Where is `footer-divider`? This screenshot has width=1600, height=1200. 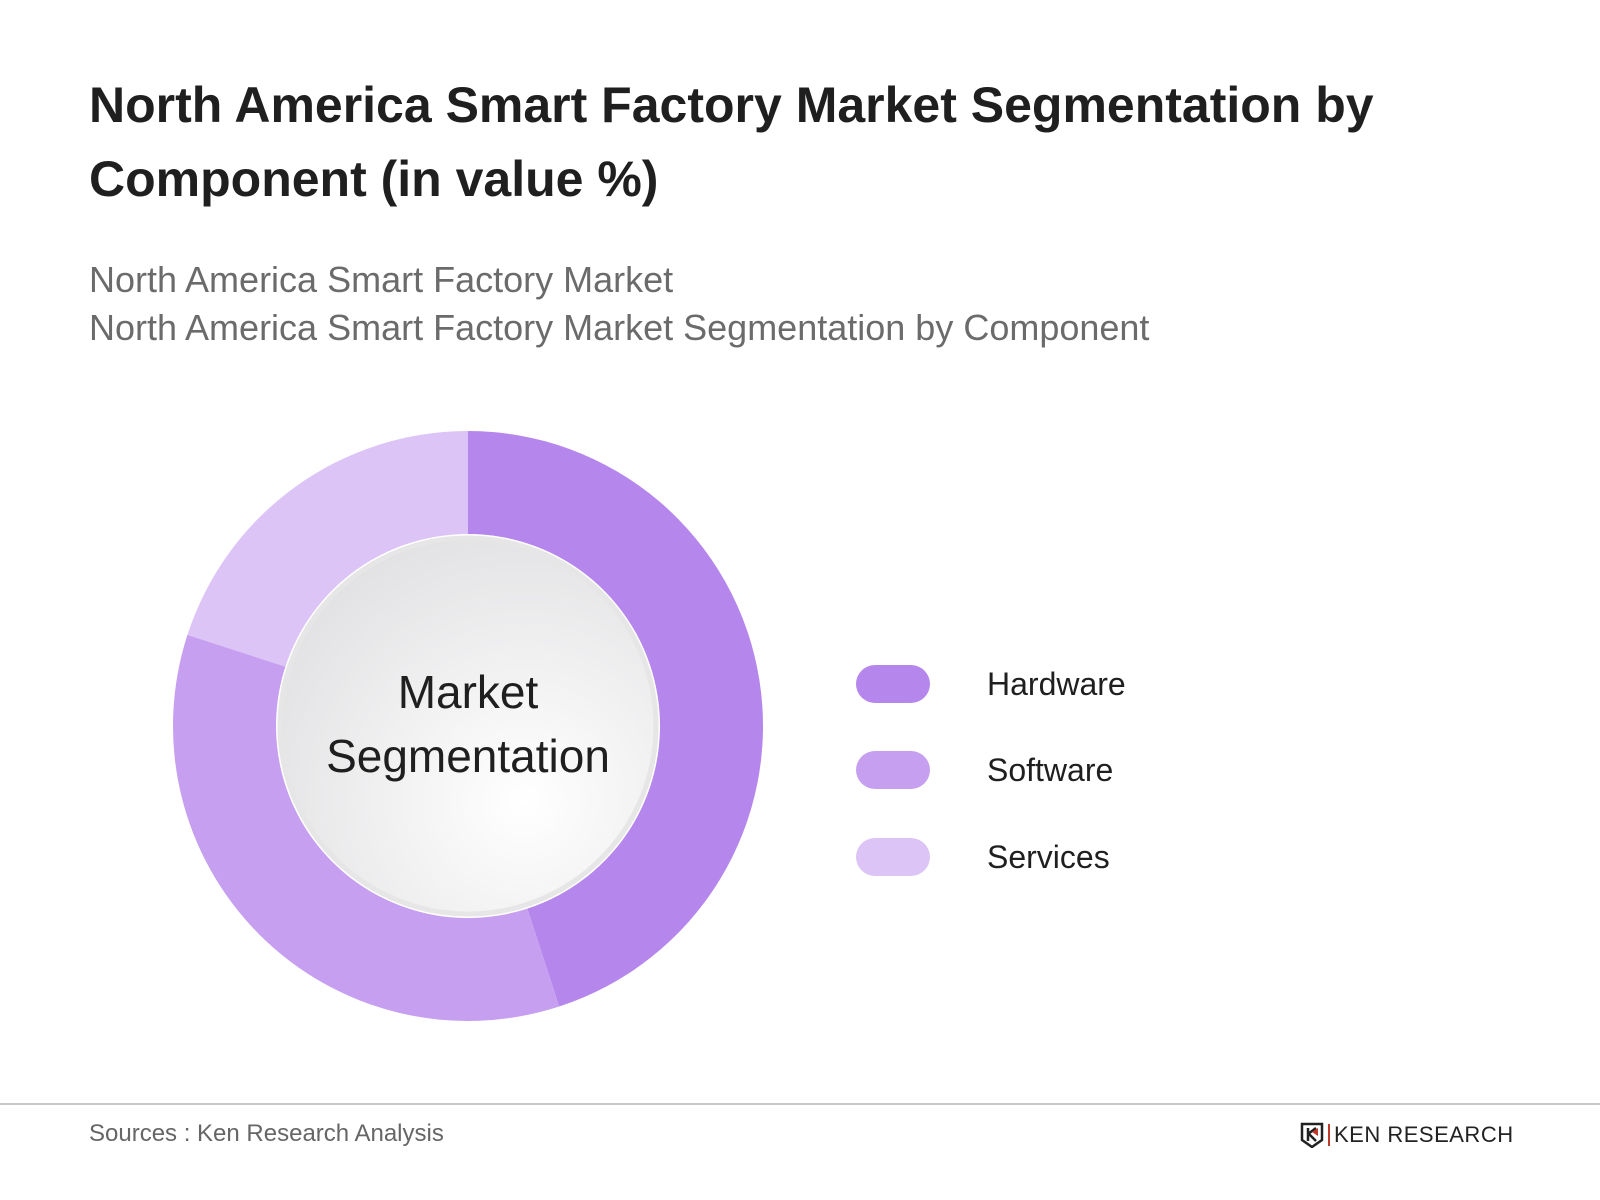 footer-divider is located at coordinates (800, 1104).